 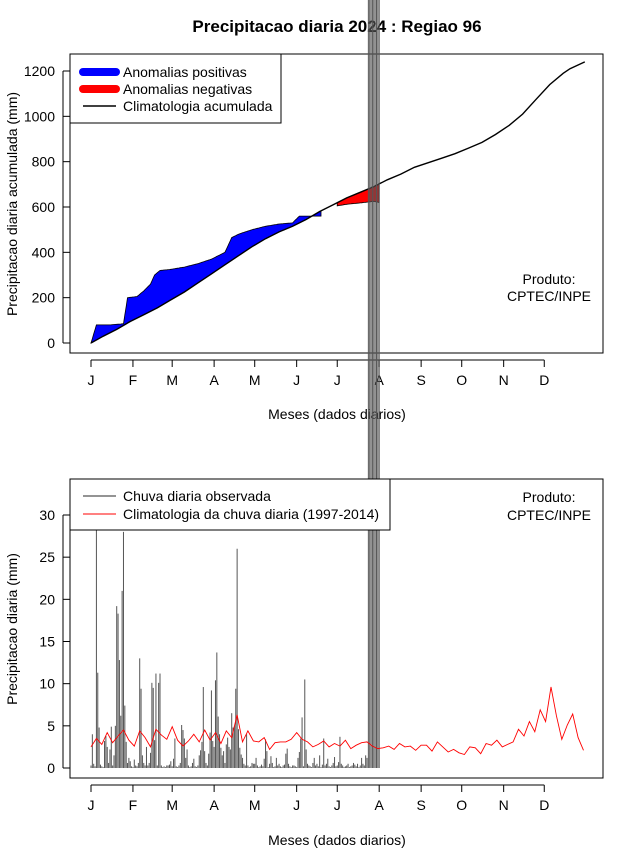 I want to click on legend-label-positive: Anomalias positivas, so click(x=185, y=72).